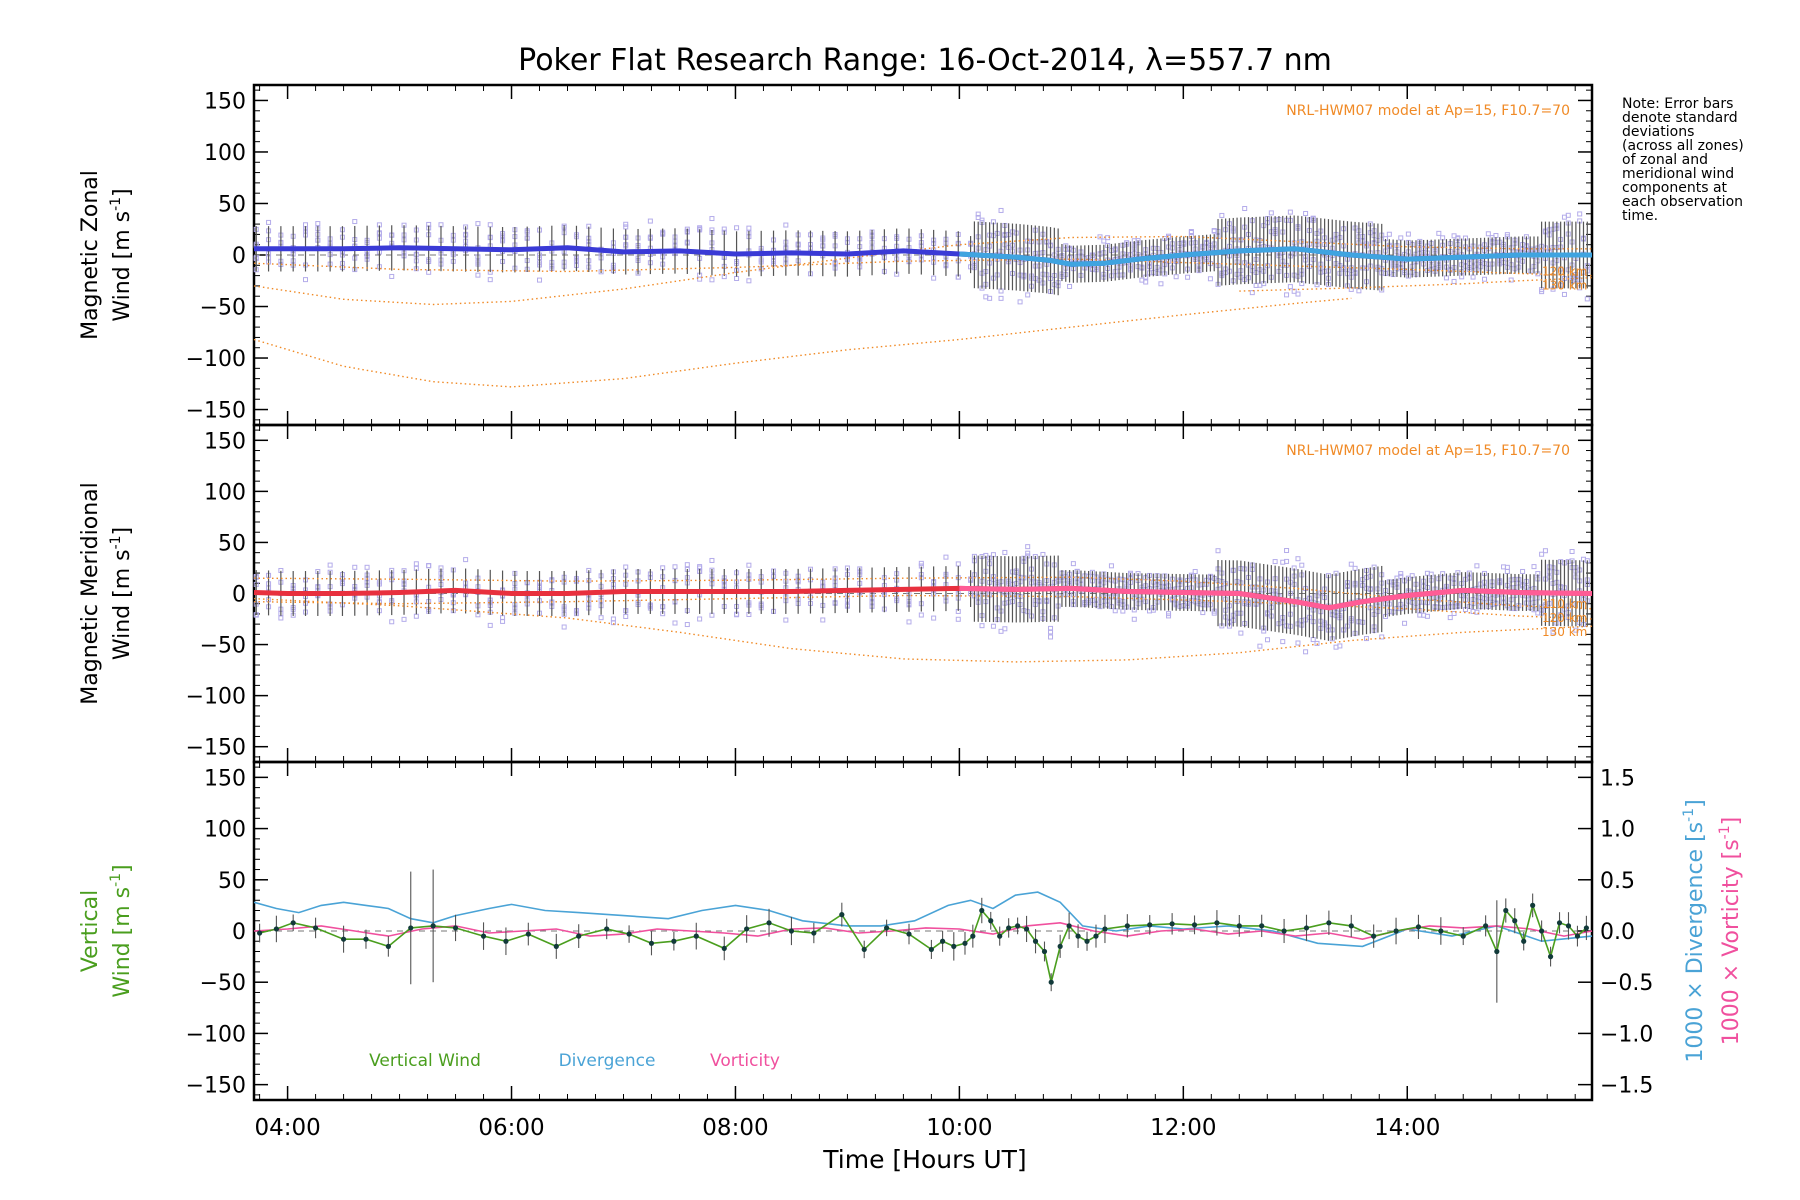  I want to click on note-line: time., so click(1640, 216).